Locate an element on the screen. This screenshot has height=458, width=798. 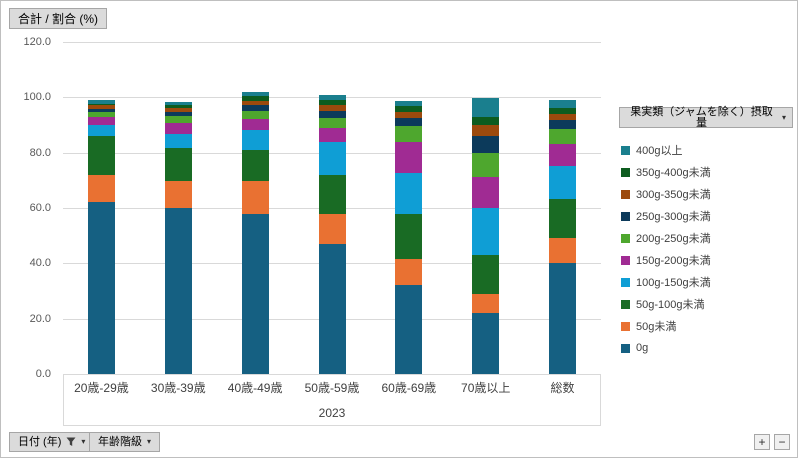
x-axis-label: 60歳-69歳 is located at coordinates (409, 388).